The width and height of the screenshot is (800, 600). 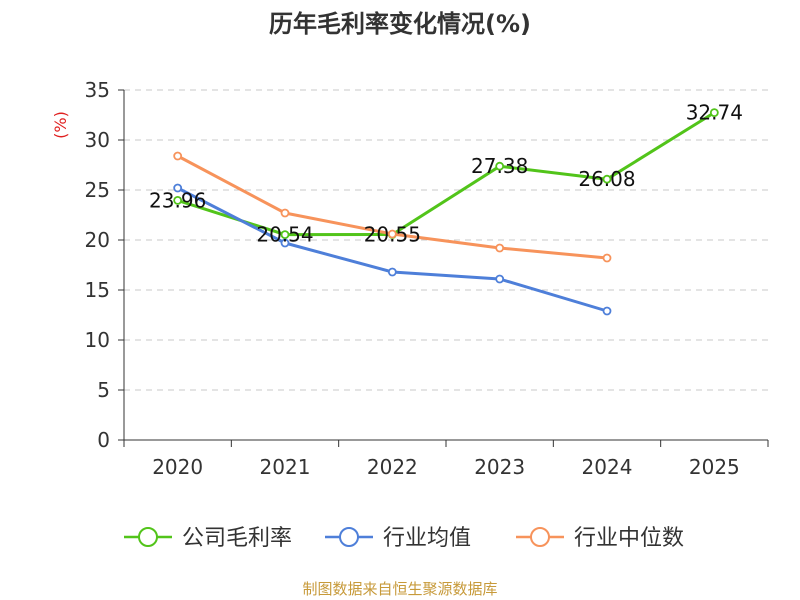 What do you see at coordinates (392, 272) in the screenshot?
I see `point-1-2022` at bounding box center [392, 272].